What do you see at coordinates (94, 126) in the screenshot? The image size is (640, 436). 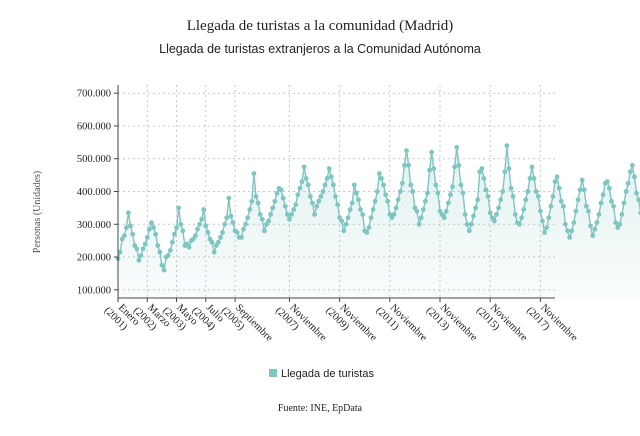 I see `y-tick-label: 600.000` at bounding box center [94, 126].